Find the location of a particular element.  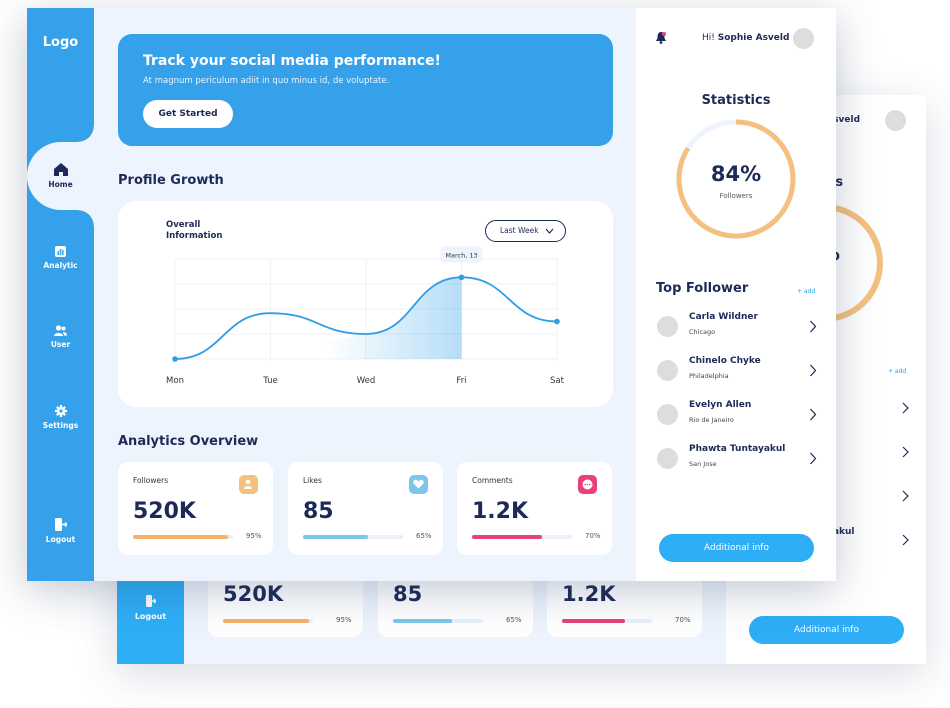

sidebar-item-label: Analytic is located at coordinates (60, 265).